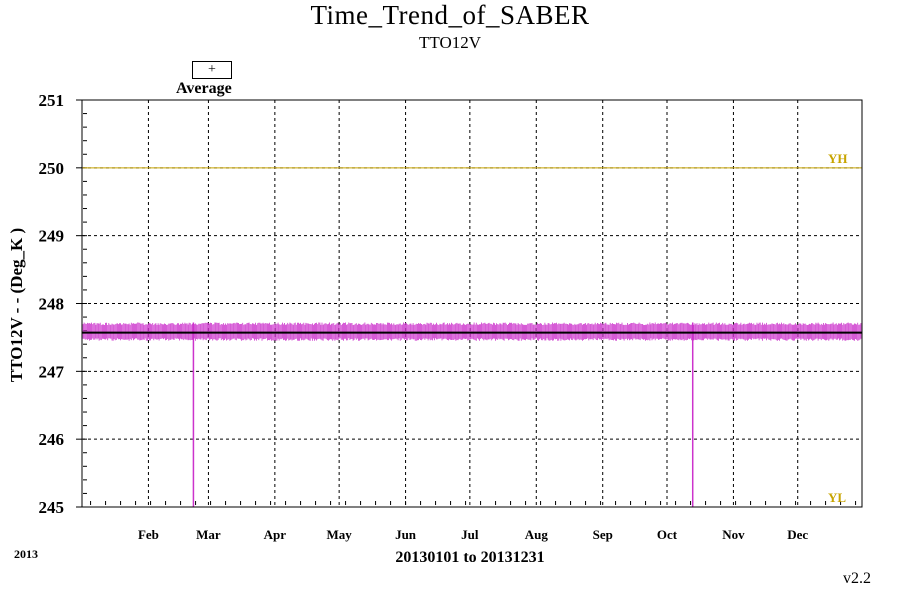  Describe the element at coordinates (470, 534) in the screenshot. I see `x-tick-label: Jul` at that location.